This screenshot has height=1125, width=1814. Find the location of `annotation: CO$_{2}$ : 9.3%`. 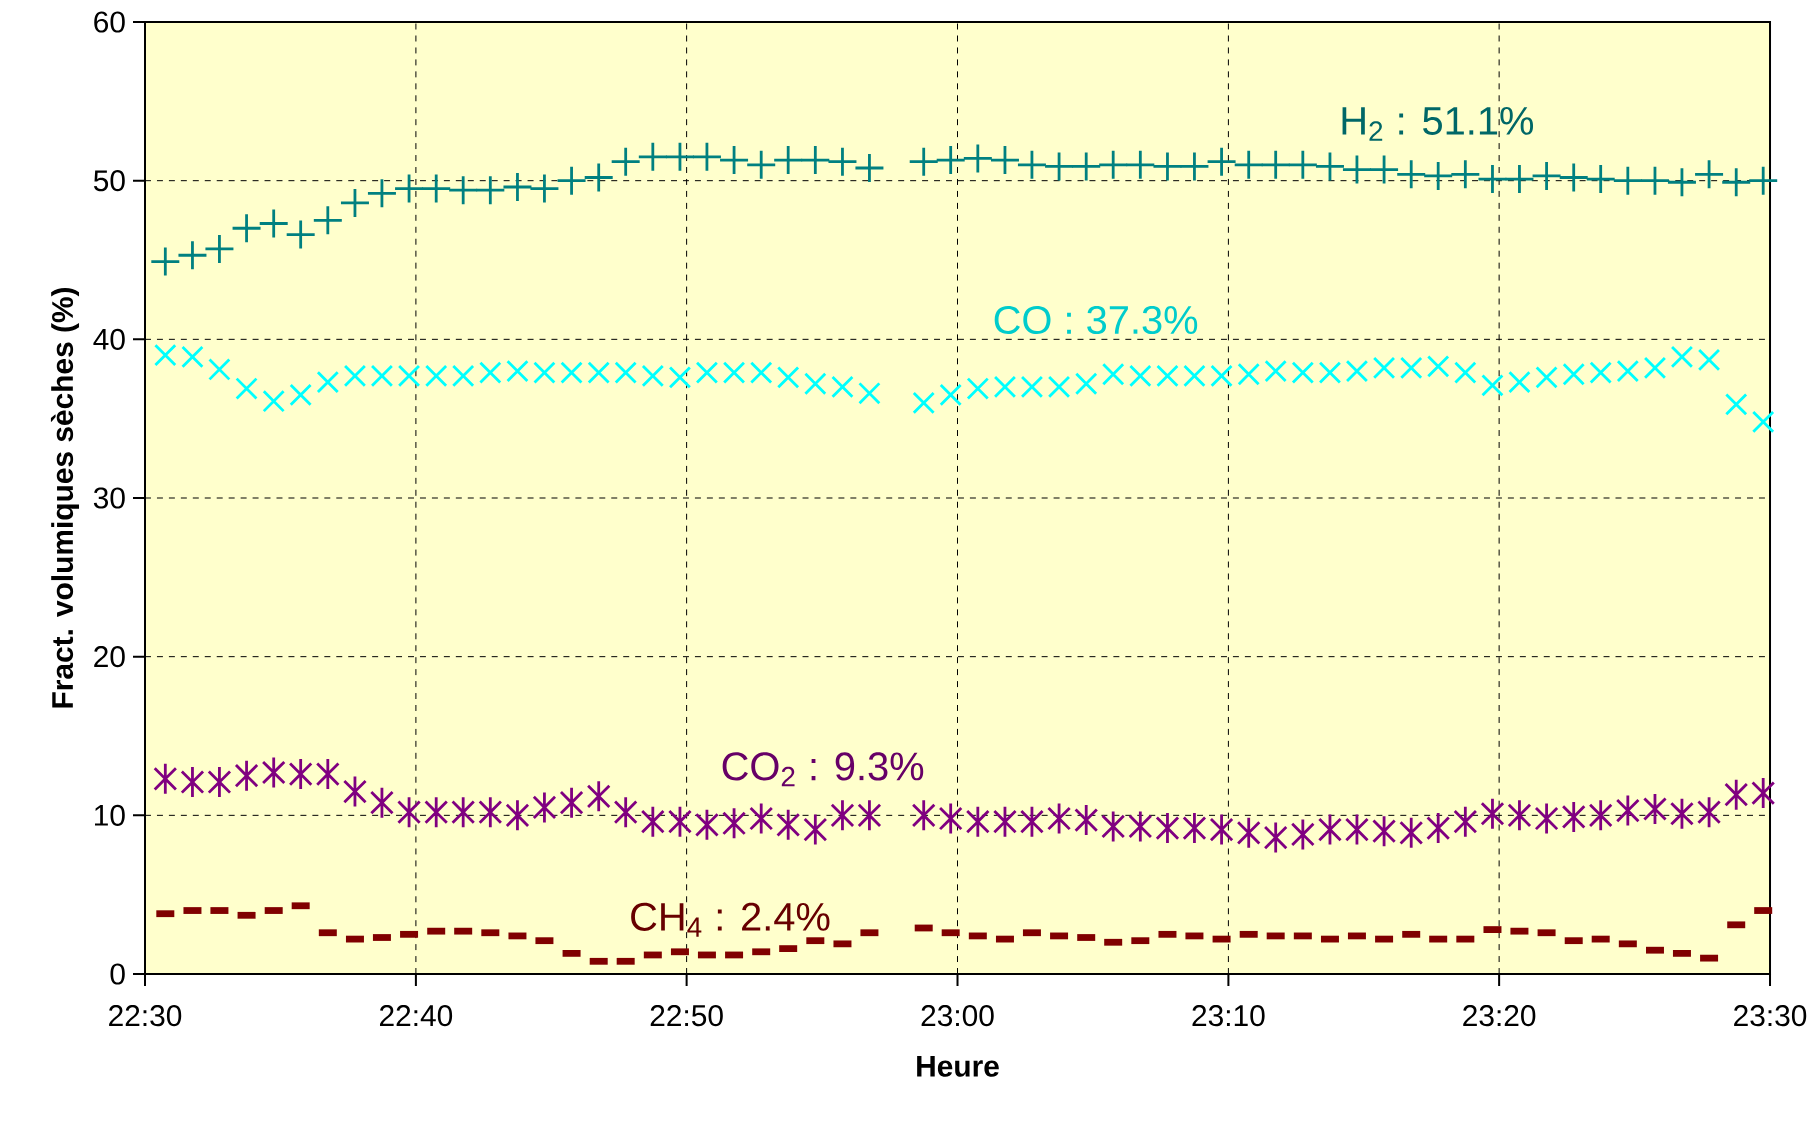

annotation: CO$_{2}$ : 9.3% is located at coordinates (823, 769).